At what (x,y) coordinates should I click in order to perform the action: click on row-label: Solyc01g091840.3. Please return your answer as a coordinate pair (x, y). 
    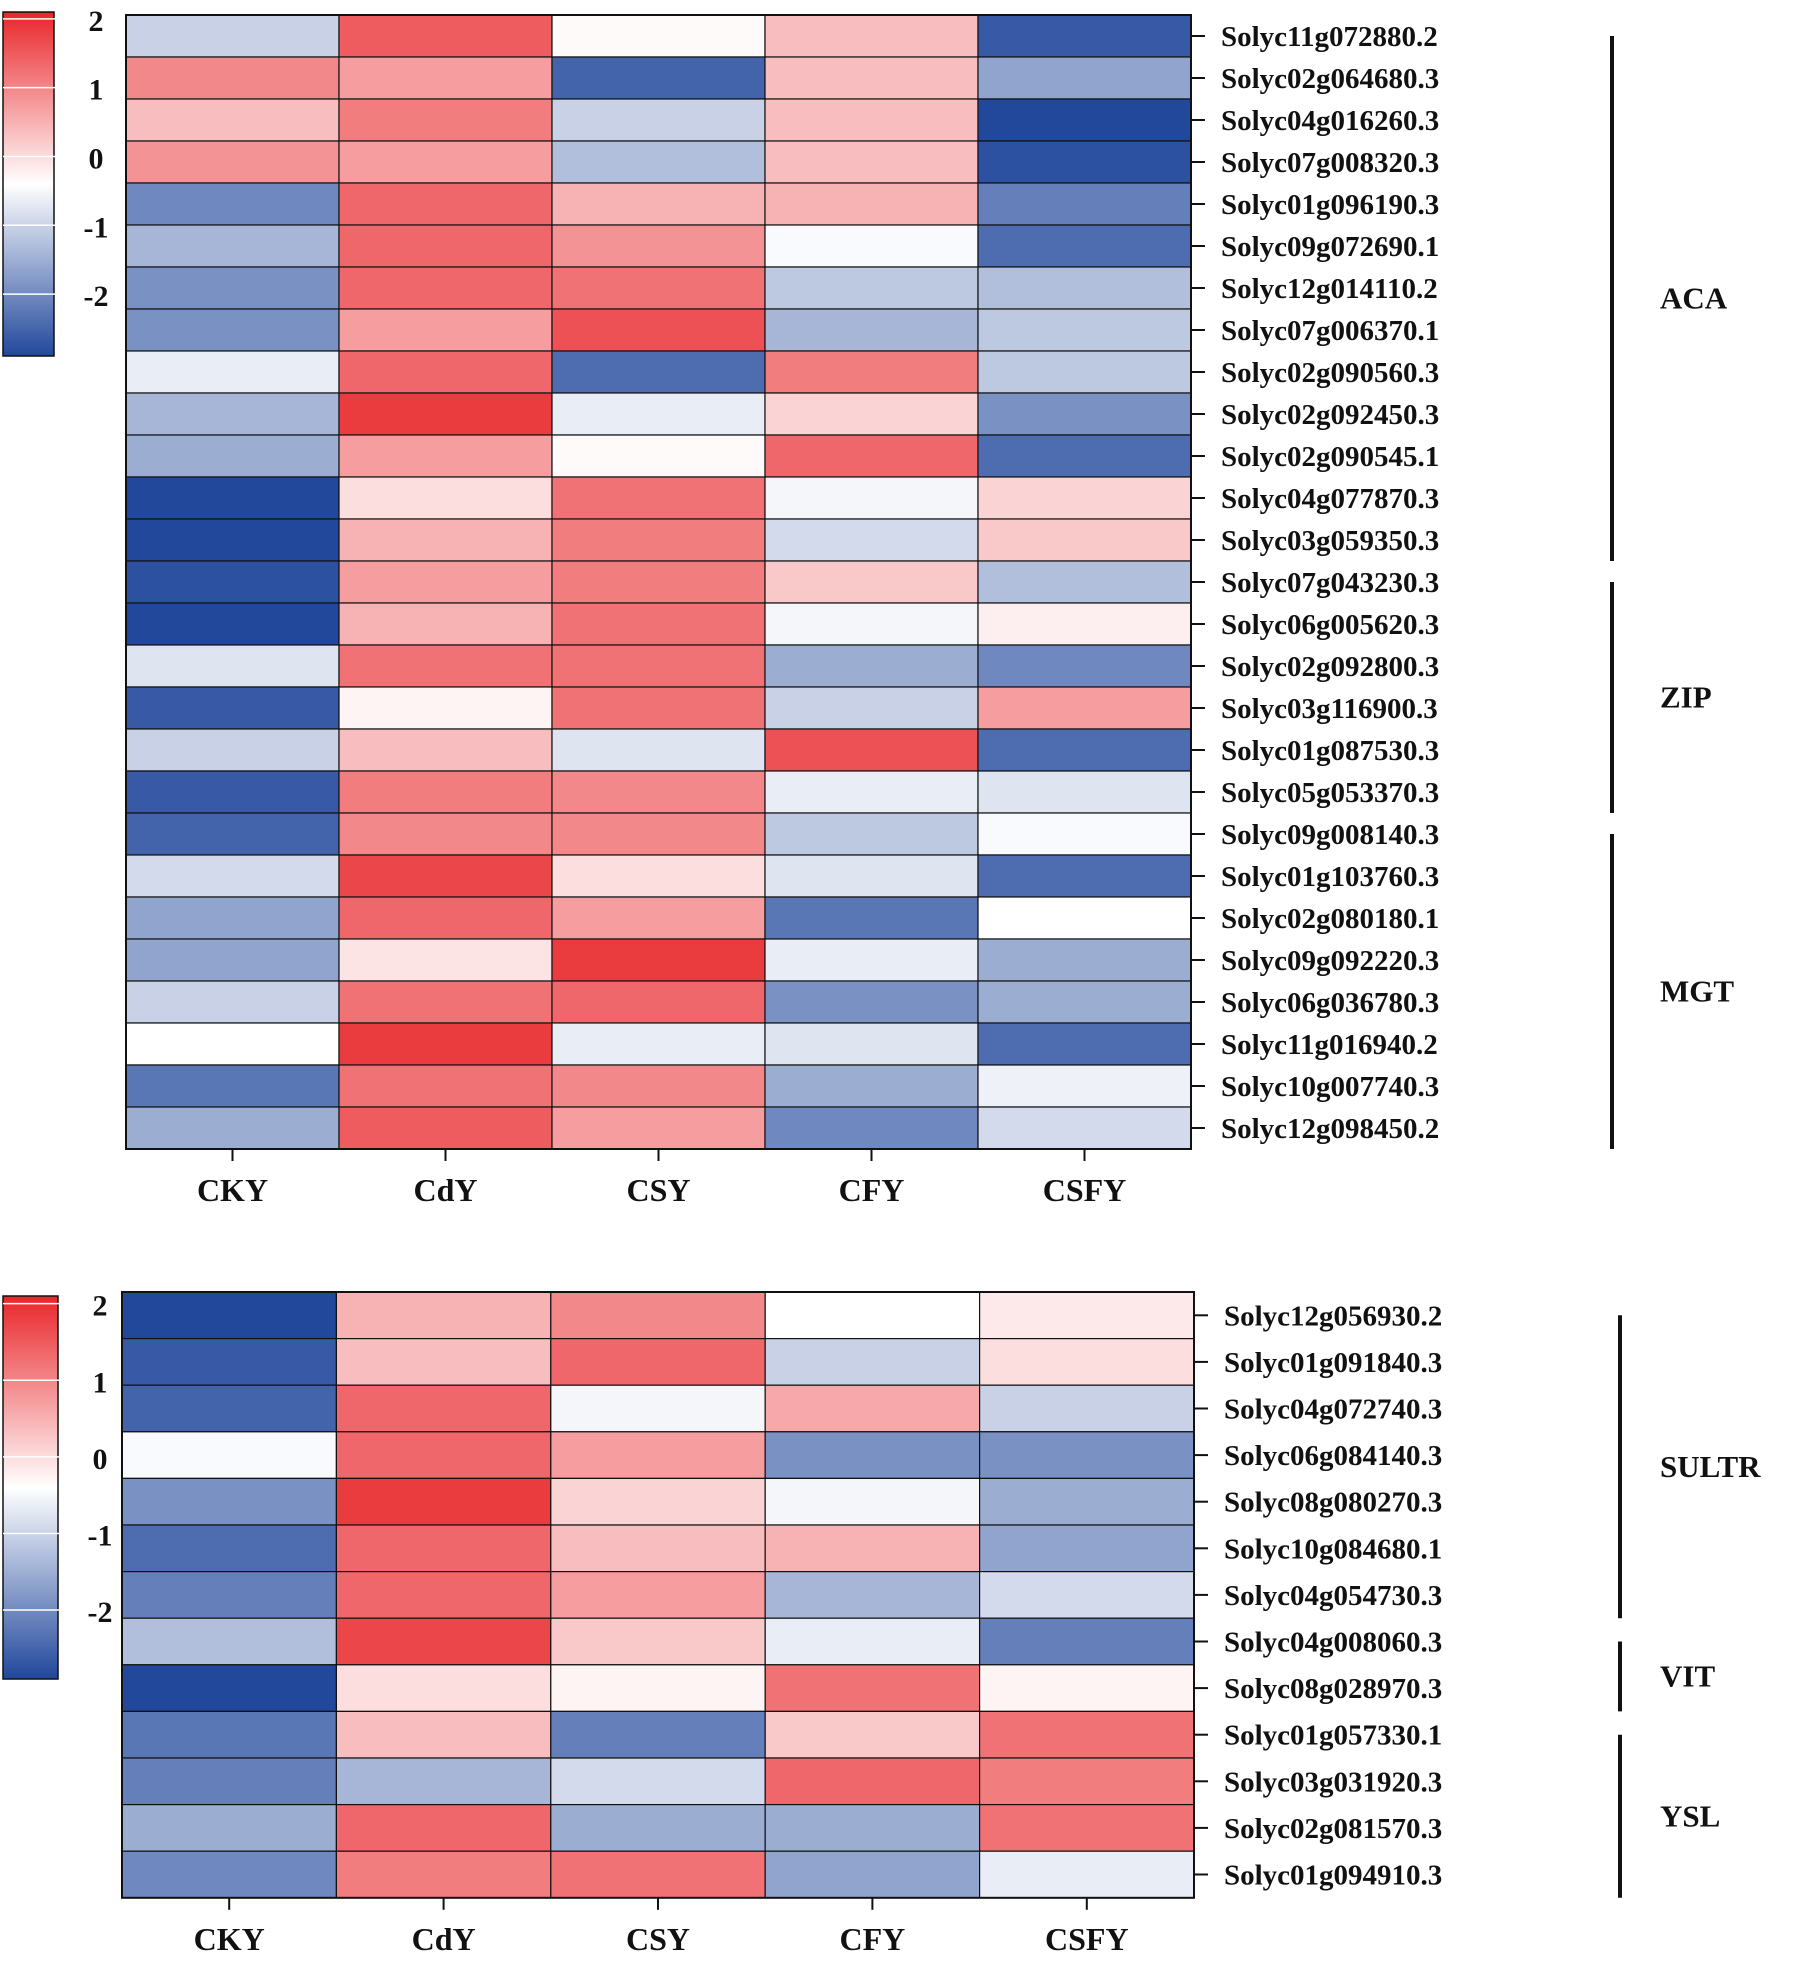
    Looking at the image, I should click on (1333, 1363).